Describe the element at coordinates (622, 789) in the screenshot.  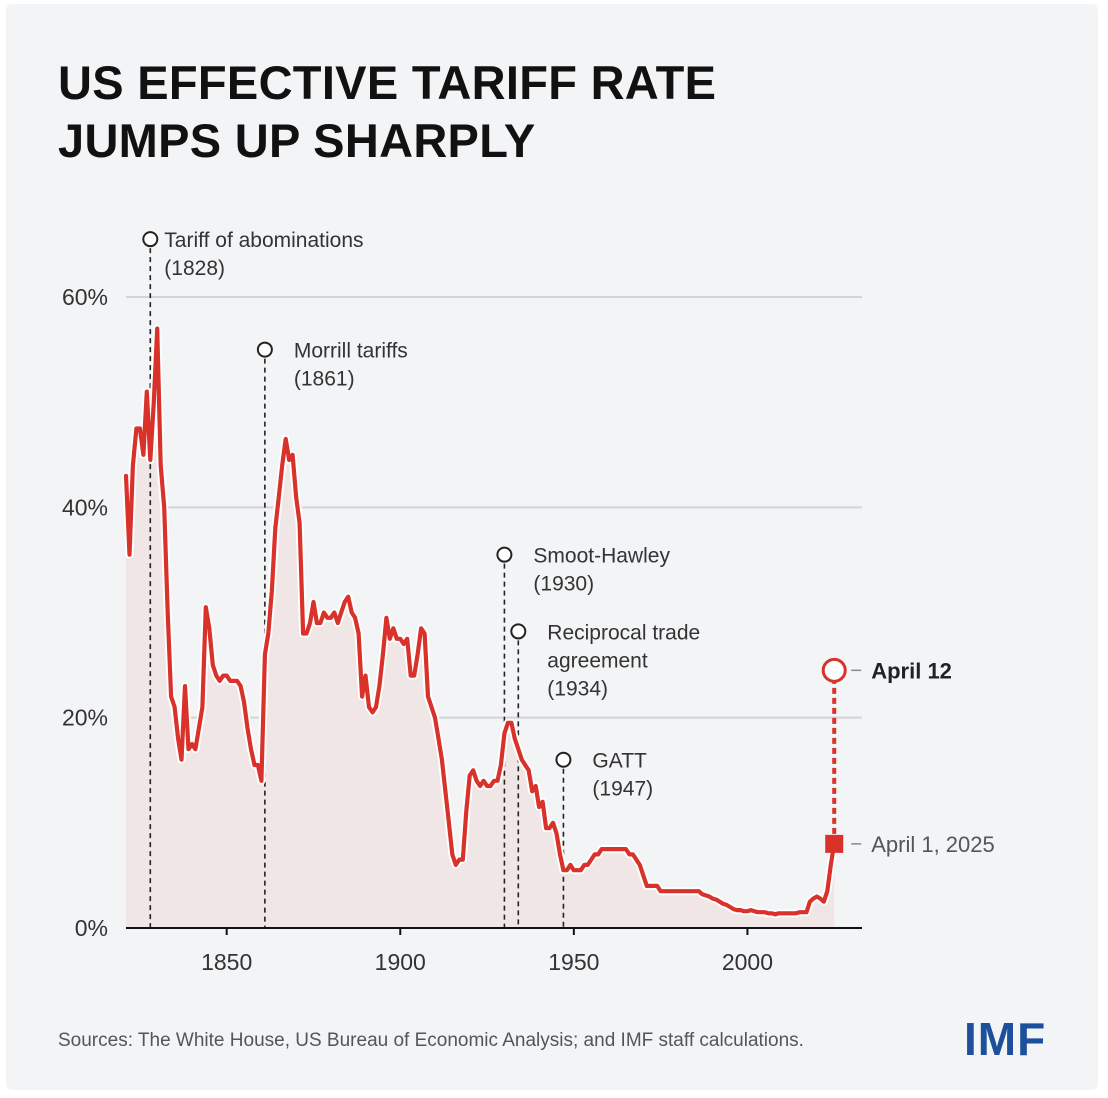
I see `annotation-label-line: (1947)` at that location.